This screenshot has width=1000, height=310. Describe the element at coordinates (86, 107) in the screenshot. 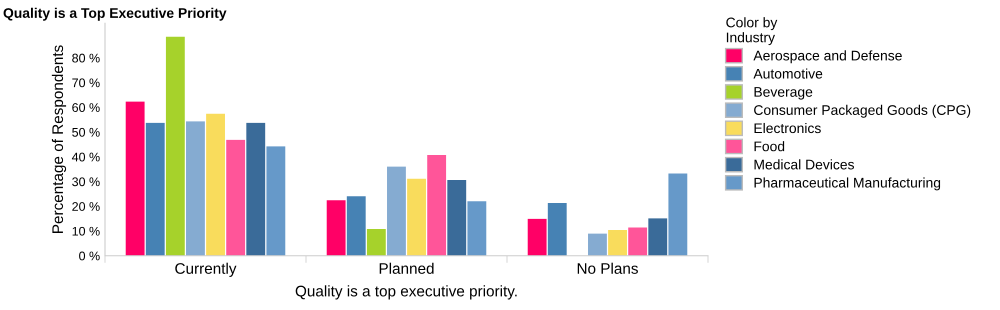

I see `y-tick-label: 60 %` at that location.